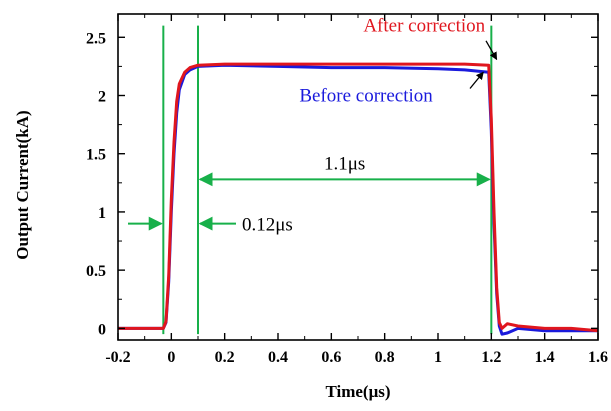 The width and height of the screenshot is (611, 411). What do you see at coordinates (545, 357) in the screenshot?
I see `x-tick-label: 1.4` at bounding box center [545, 357].